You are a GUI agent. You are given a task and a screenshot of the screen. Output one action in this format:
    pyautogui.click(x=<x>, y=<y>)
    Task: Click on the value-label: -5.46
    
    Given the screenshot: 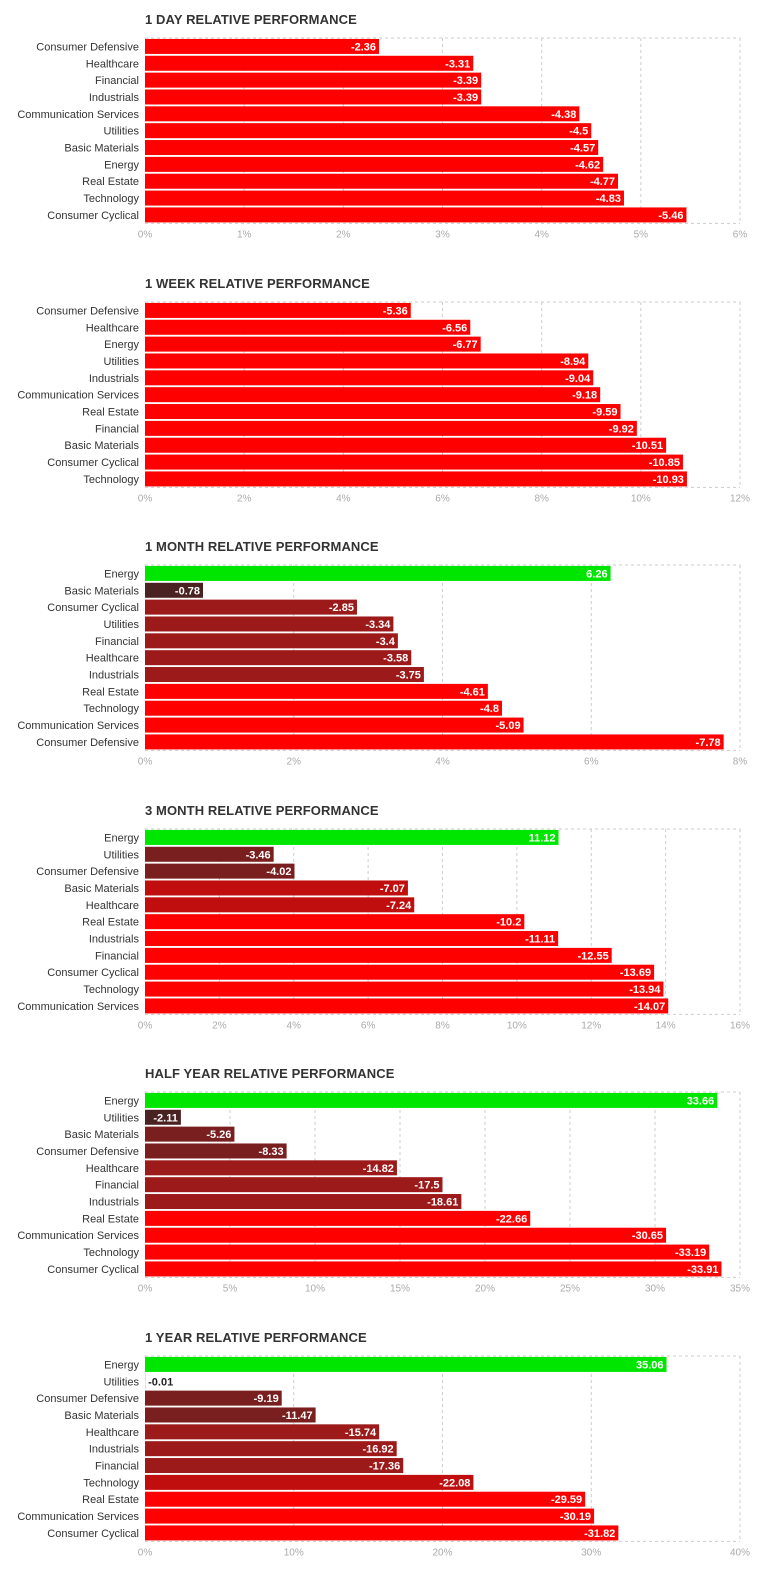 What is the action you would take?
    pyautogui.click(x=670, y=216)
    